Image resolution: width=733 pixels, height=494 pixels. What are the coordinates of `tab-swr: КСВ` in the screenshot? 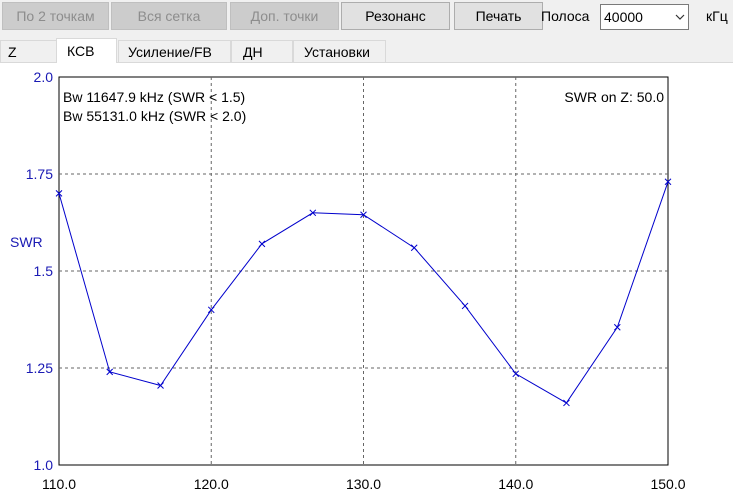 It's located at (86, 50).